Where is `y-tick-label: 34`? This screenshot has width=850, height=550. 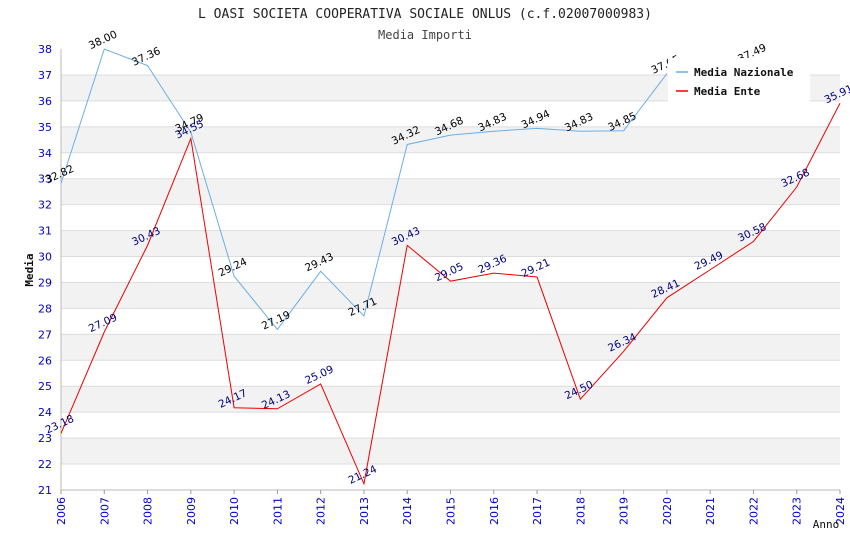
y-tick-label: 34 is located at coordinates (45, 153).